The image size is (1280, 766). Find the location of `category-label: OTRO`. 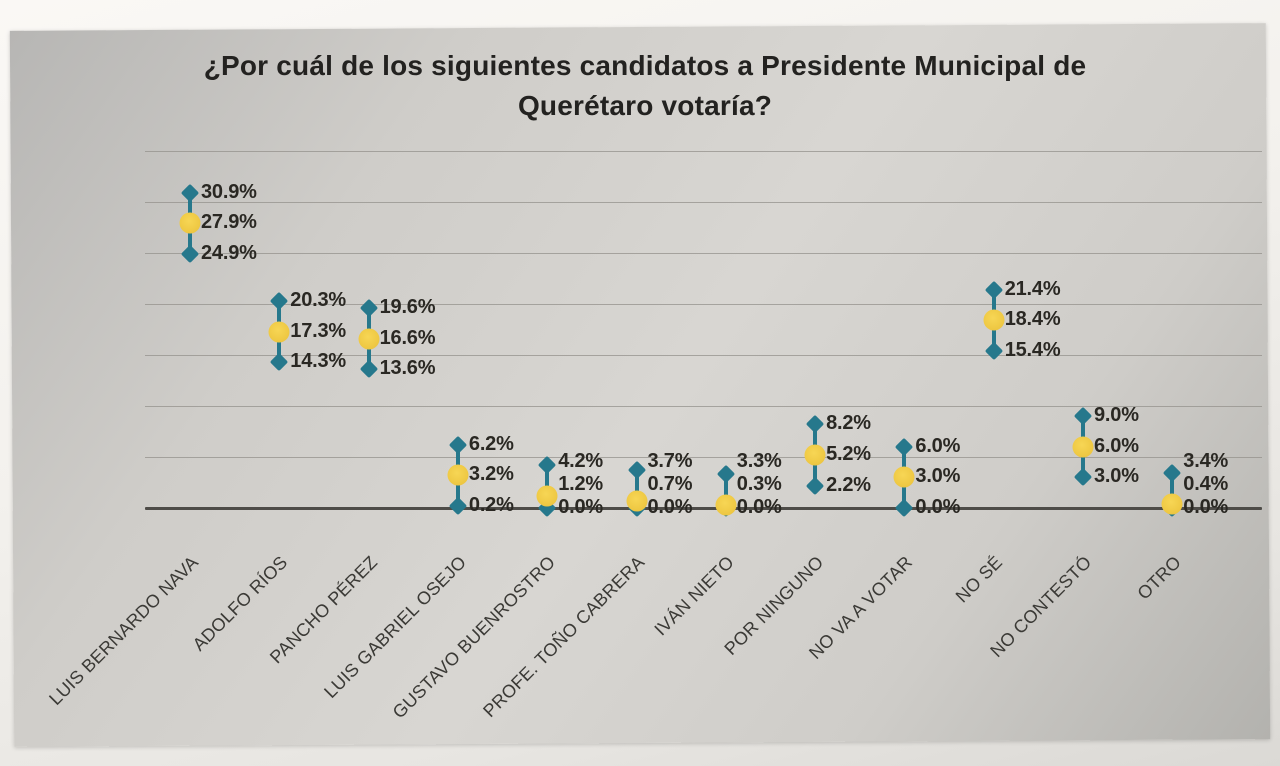

category-label: OTRO is located at coordinates (1158, 578).